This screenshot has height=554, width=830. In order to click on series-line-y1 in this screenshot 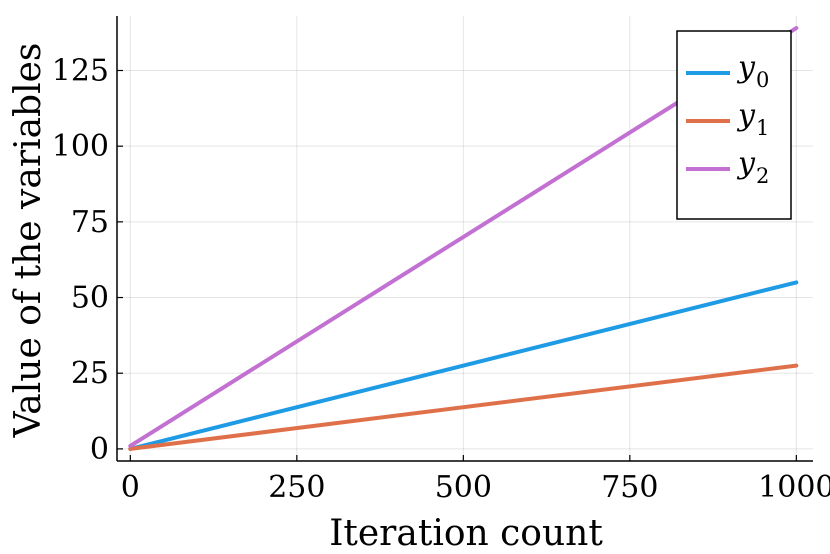, I will do `click(463, 407)`.